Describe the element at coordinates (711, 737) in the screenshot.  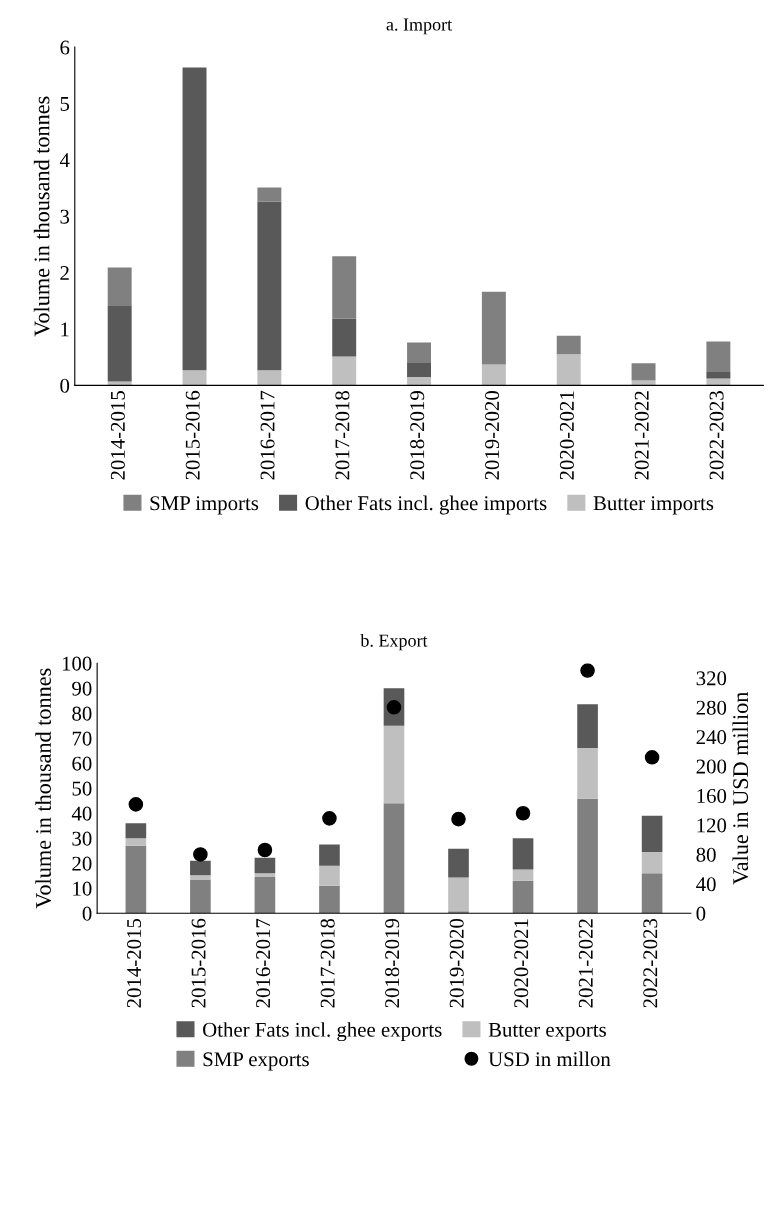
I see `y2-tick-label: 240` at that location.